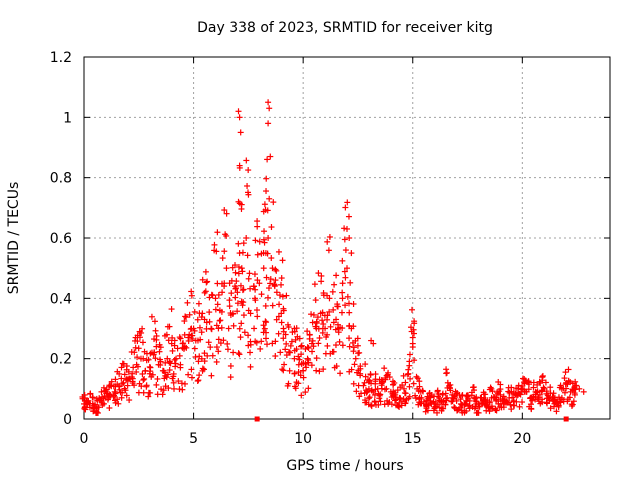 This screenshot has width=640, height=480. What do you see at coordinates (413, 439) in the screenshot?
I see `x-tick-label: 15` at bounding box center [413, 439].